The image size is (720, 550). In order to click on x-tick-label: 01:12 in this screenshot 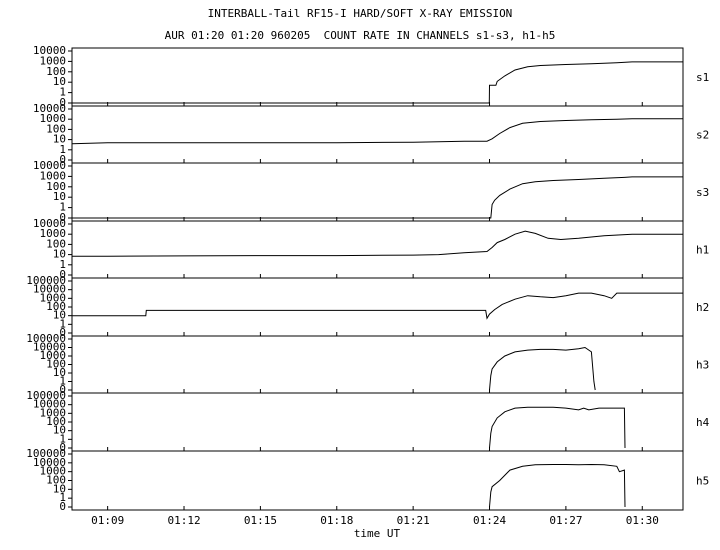, I will do `click(183, 520)`.